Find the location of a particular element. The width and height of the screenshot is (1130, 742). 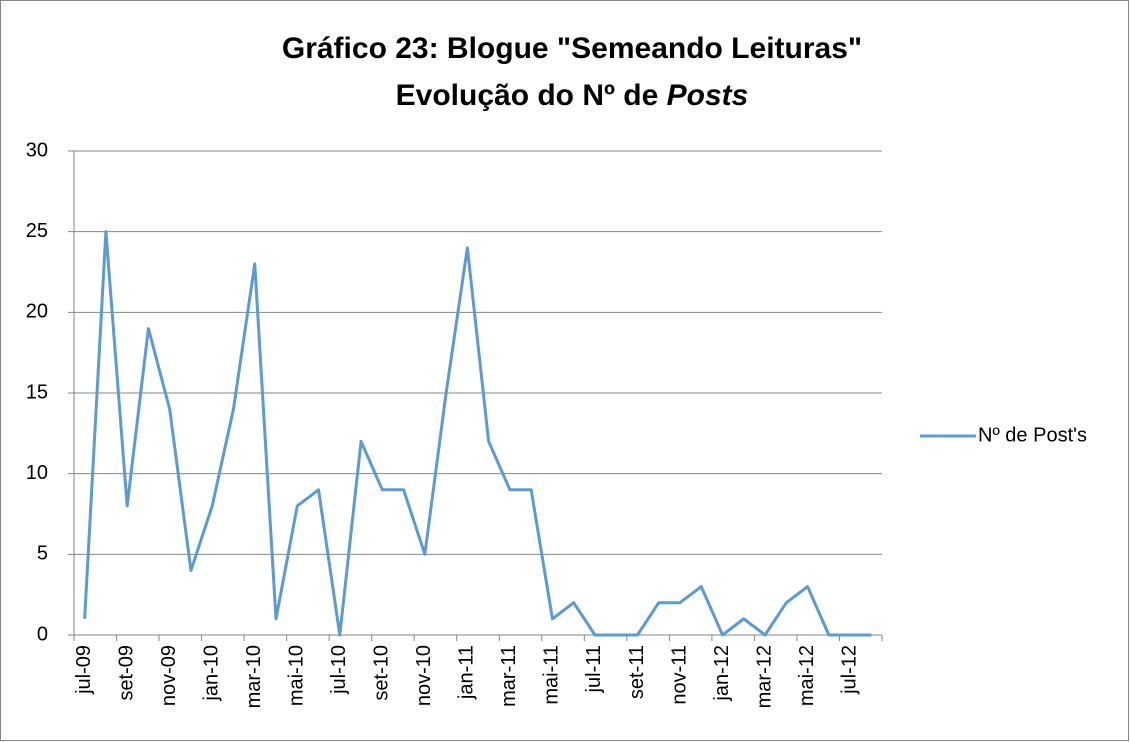

x-tick-label: nov-09 is located at coordinates (169, 675).